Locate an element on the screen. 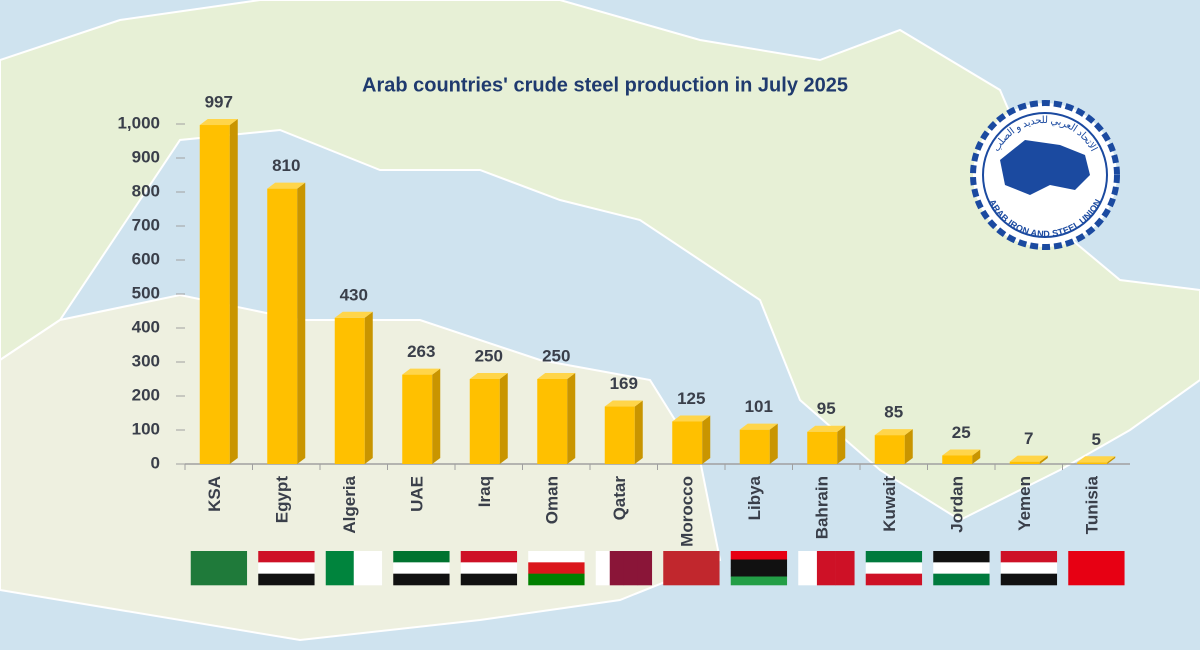  value-label: 85 is located at coordinates (893, 412).